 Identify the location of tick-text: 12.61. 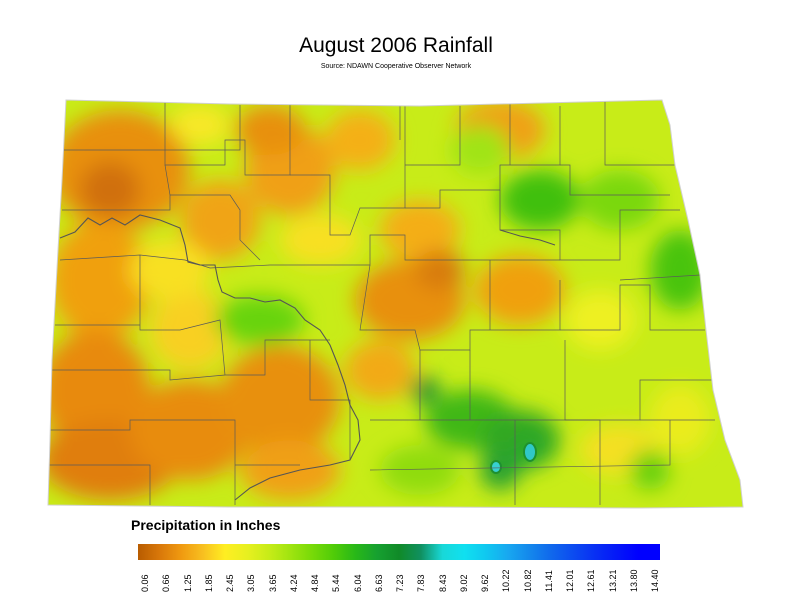
(591, 580).